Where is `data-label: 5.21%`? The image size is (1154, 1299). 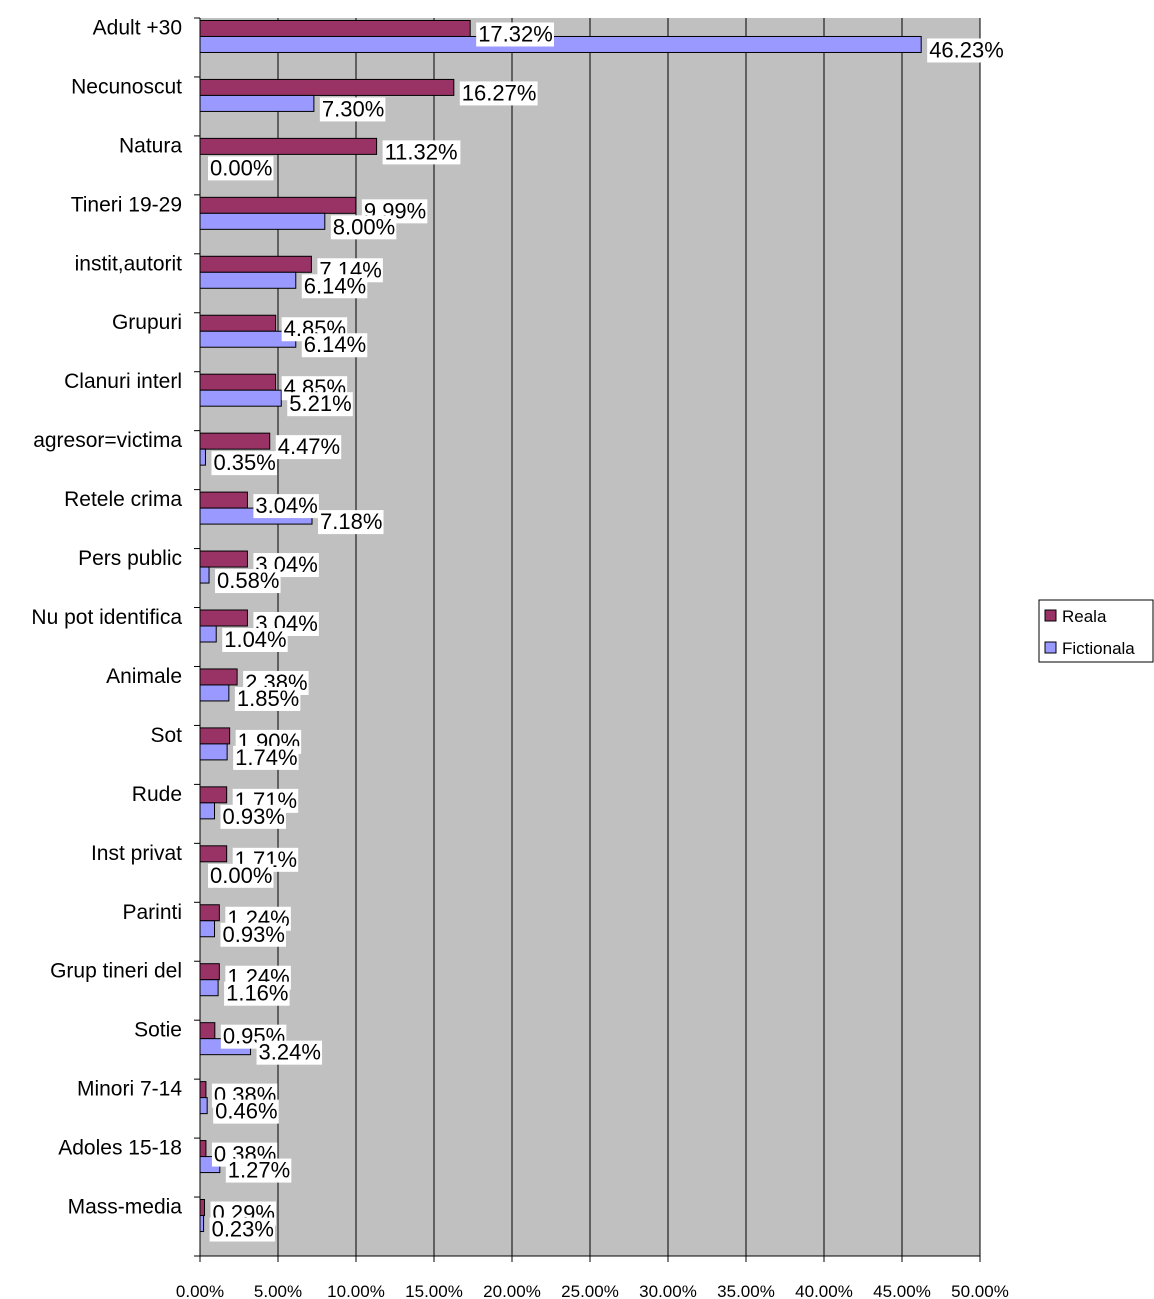 data-label: 5.21% is located at coordinates (320, 403).